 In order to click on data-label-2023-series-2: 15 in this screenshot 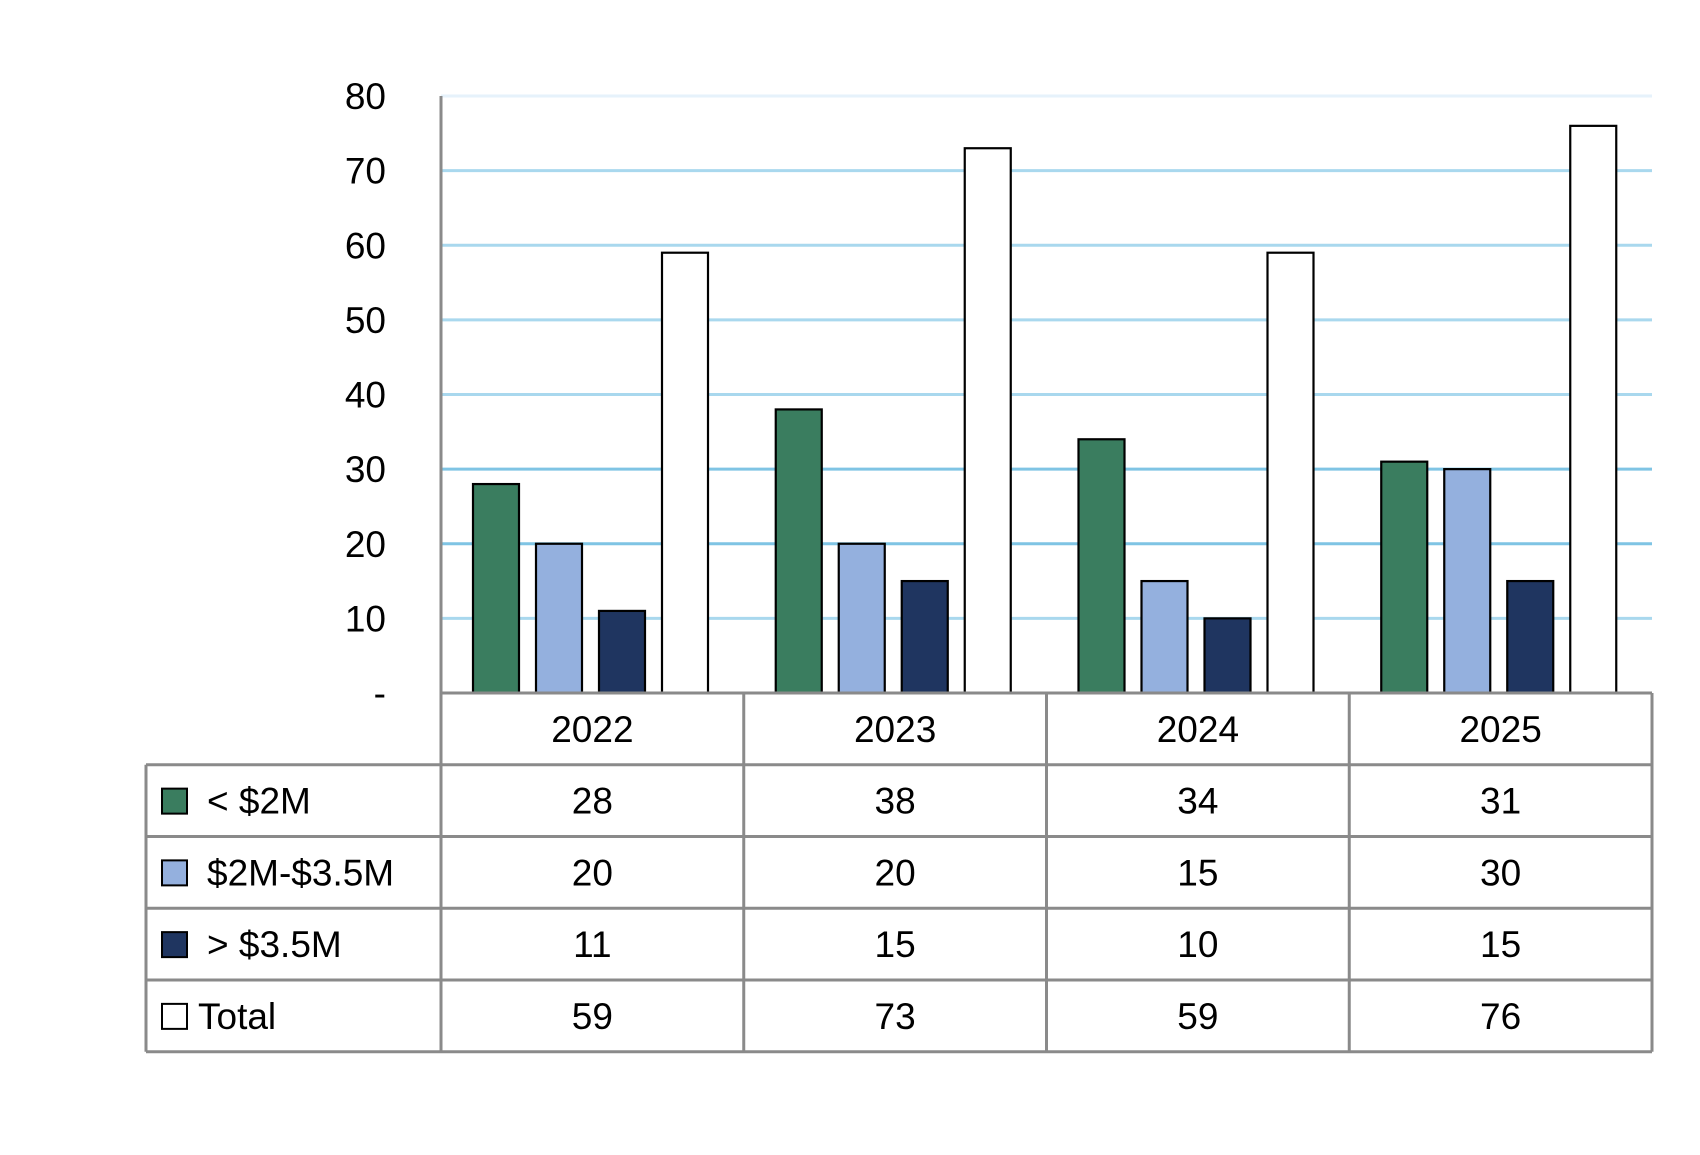, I will do `click(895, 944)`.